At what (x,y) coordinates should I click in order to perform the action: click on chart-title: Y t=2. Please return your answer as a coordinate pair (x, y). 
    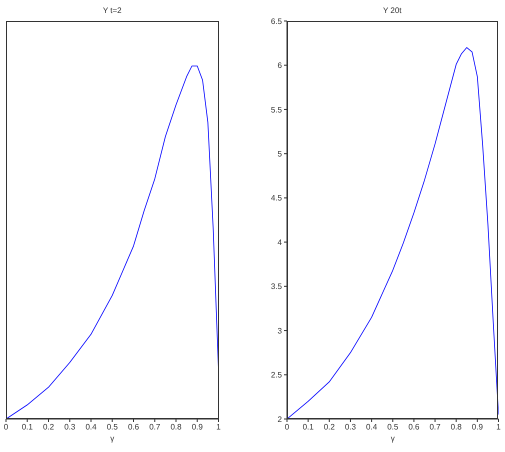
    Looking at the image, I should click on (112, 11).